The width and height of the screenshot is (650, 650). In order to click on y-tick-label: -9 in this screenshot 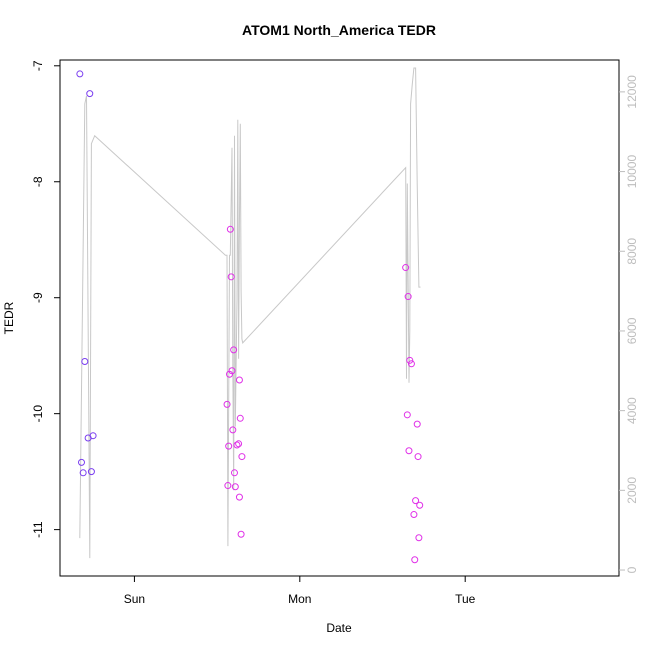, I will do `click(38, 297)`.